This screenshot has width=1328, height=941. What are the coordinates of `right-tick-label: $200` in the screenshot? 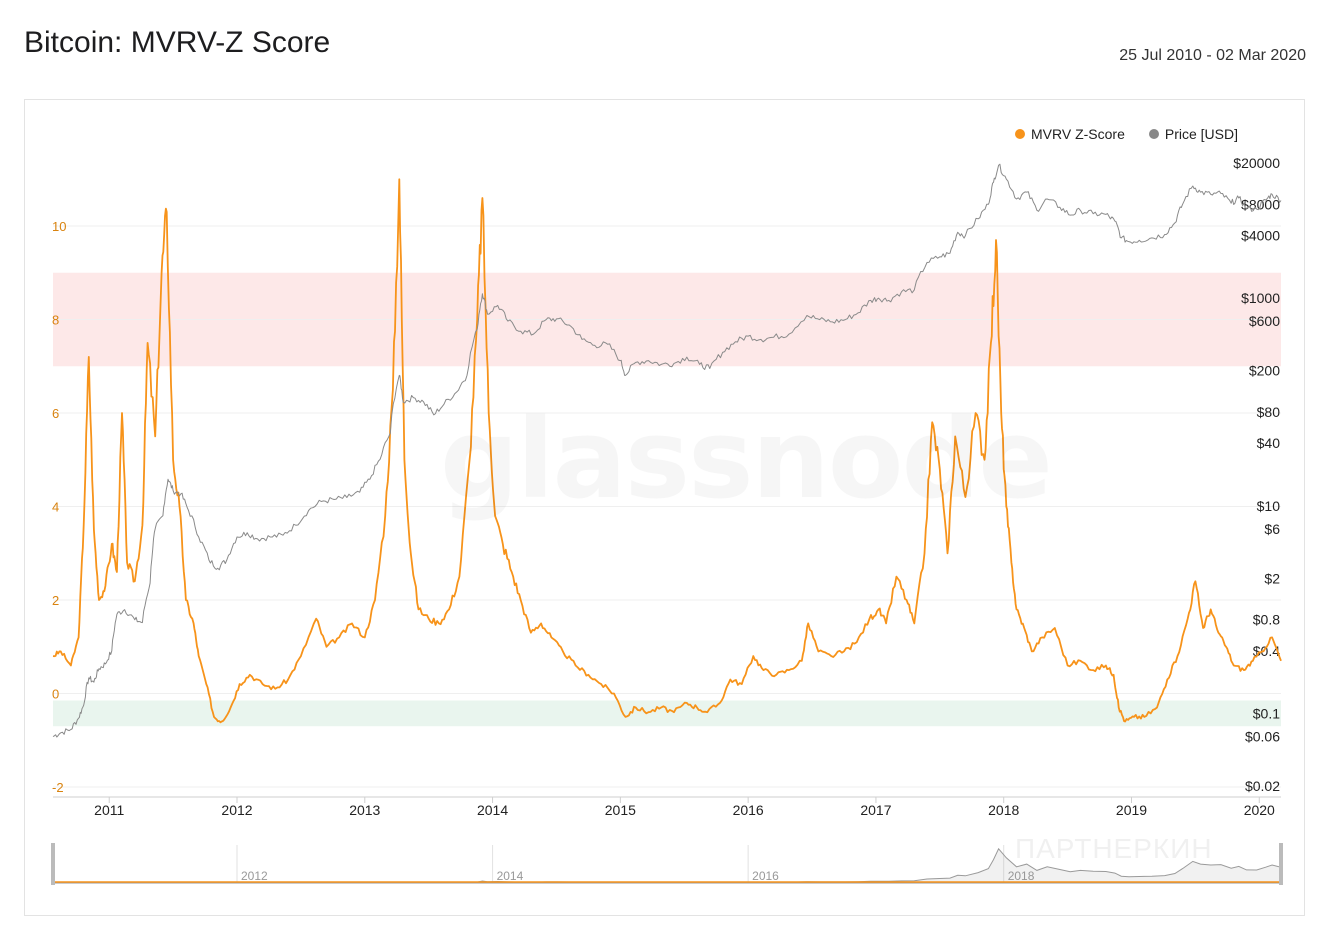 It's located at (1264, 371).